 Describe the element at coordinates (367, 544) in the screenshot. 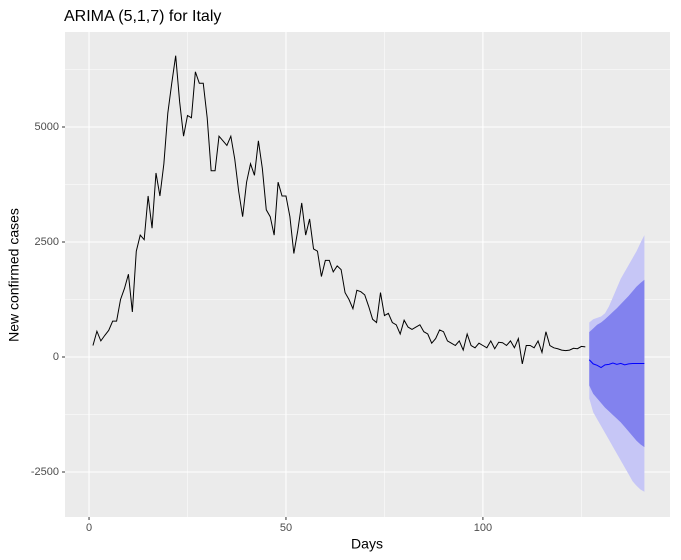

I see `x-axis-label: Days` at that location.